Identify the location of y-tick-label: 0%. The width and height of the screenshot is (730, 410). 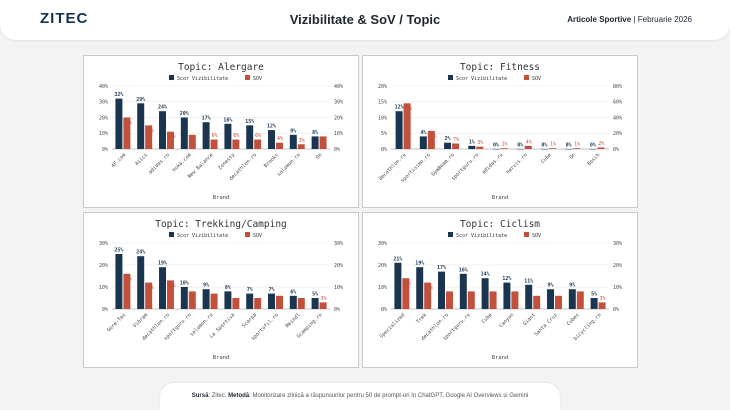
(384, 310).